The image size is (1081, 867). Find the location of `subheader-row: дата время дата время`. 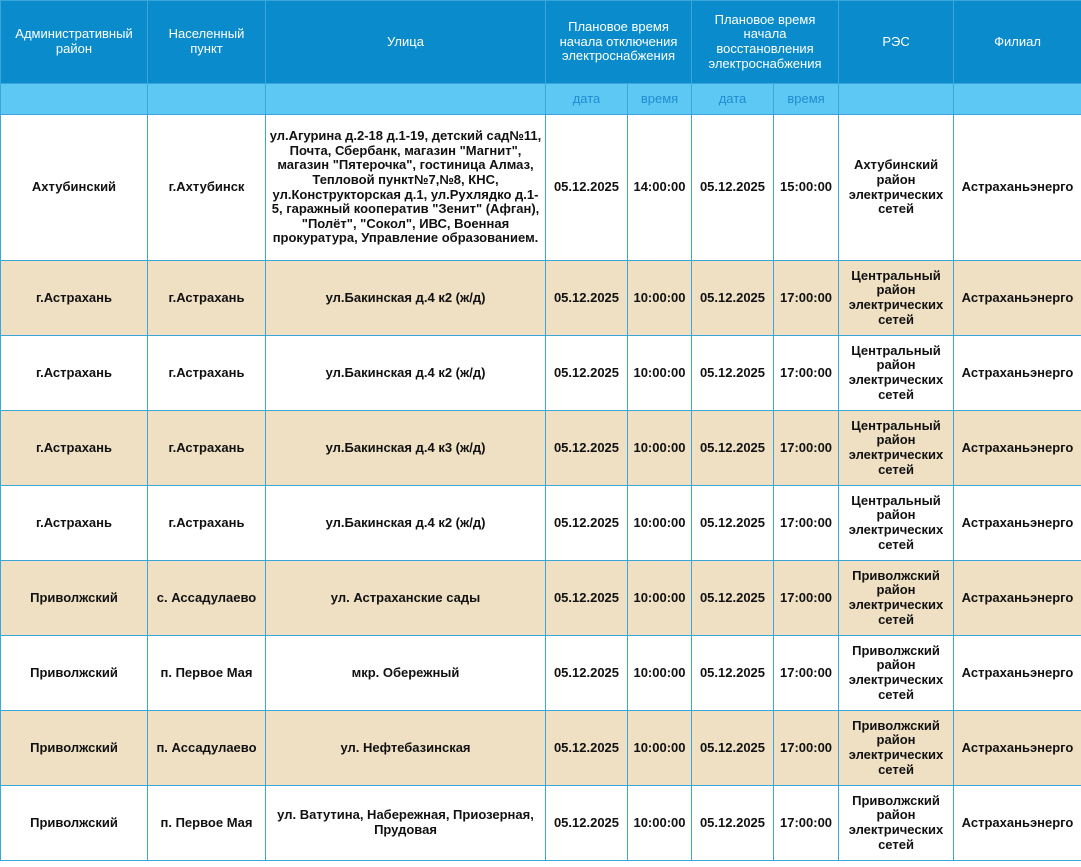

subheader-row: дата время дата время is located at coordinates (540, 99).